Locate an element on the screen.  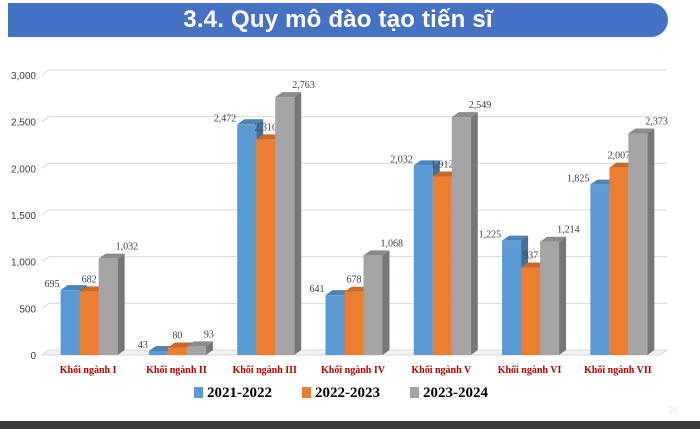
data-label: 1,214 is located at coordinates (568, 230).